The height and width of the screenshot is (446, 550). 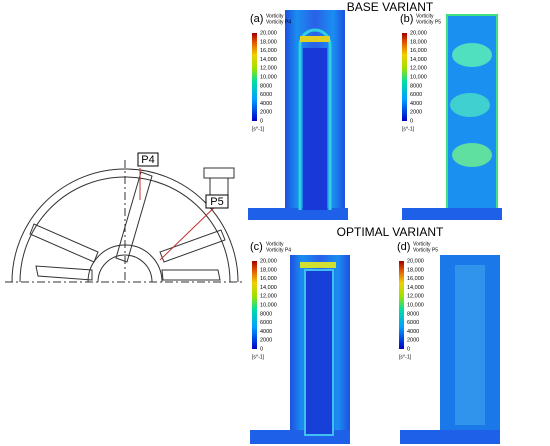 I want to click on wheel-sketch, so click(x=125, y=217).